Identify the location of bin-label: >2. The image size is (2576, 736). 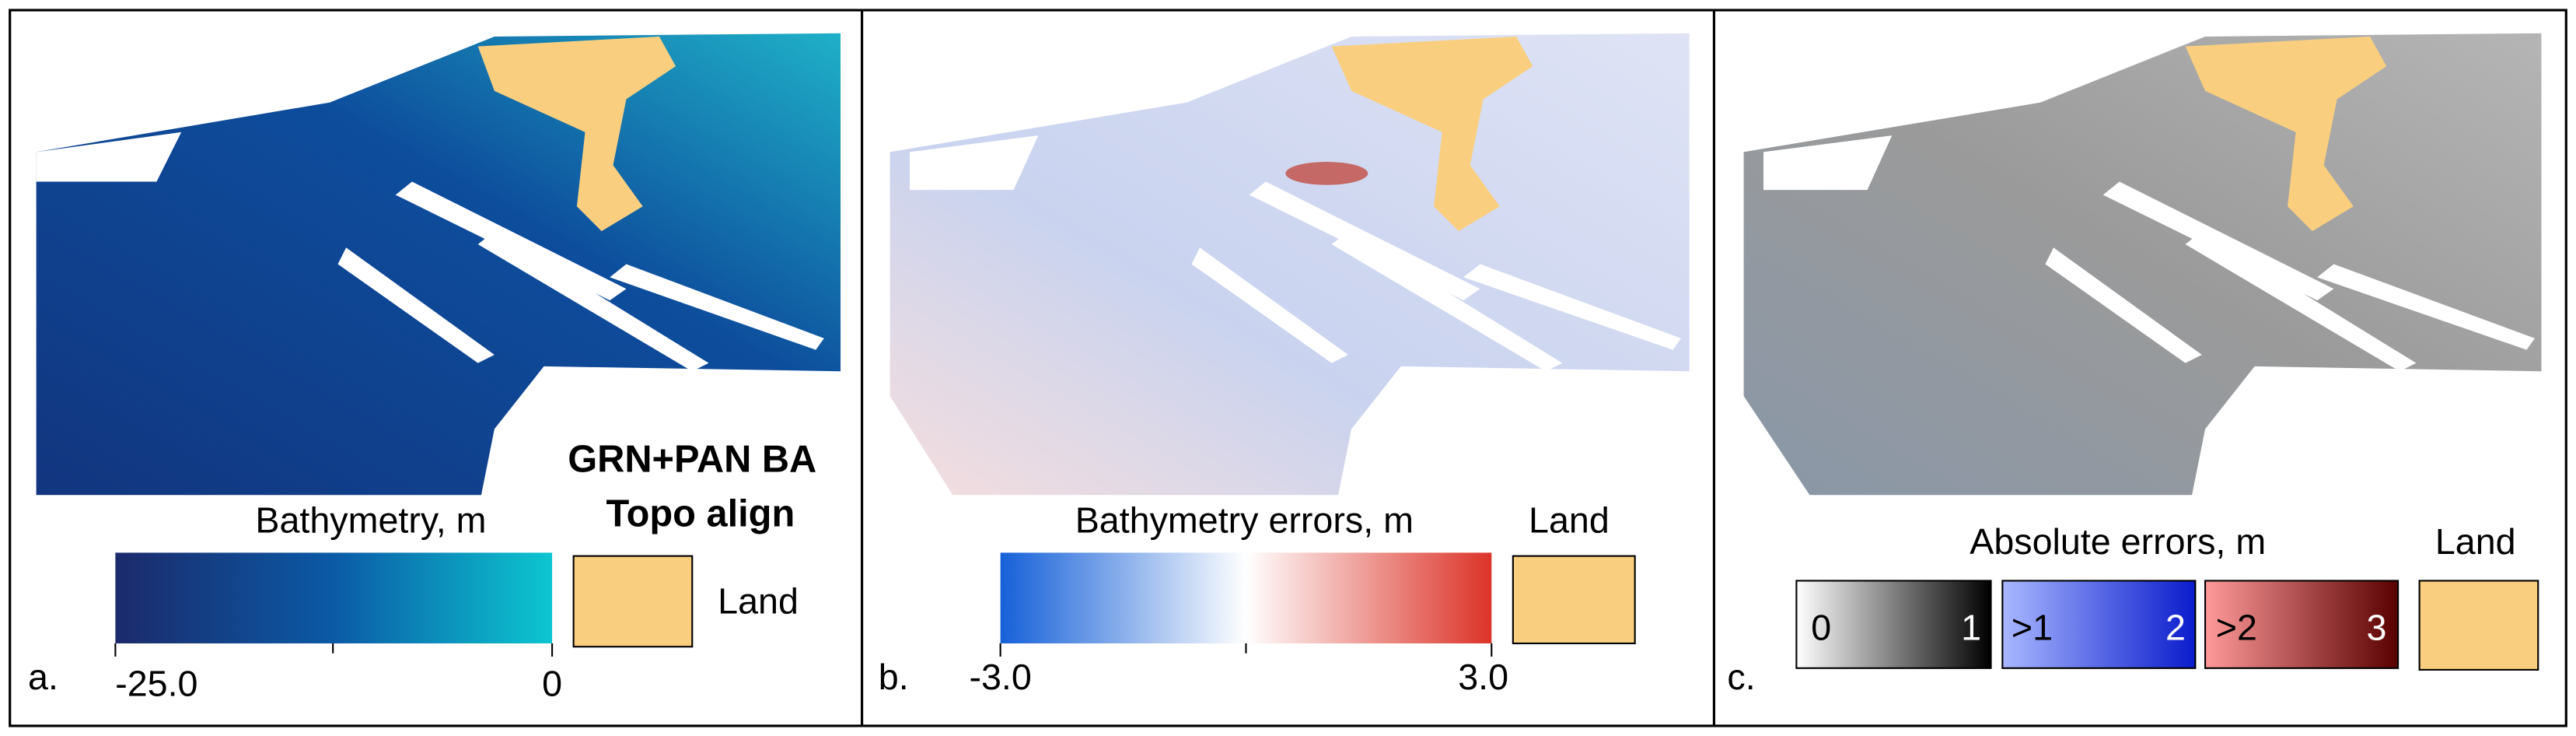
(2236, 627).